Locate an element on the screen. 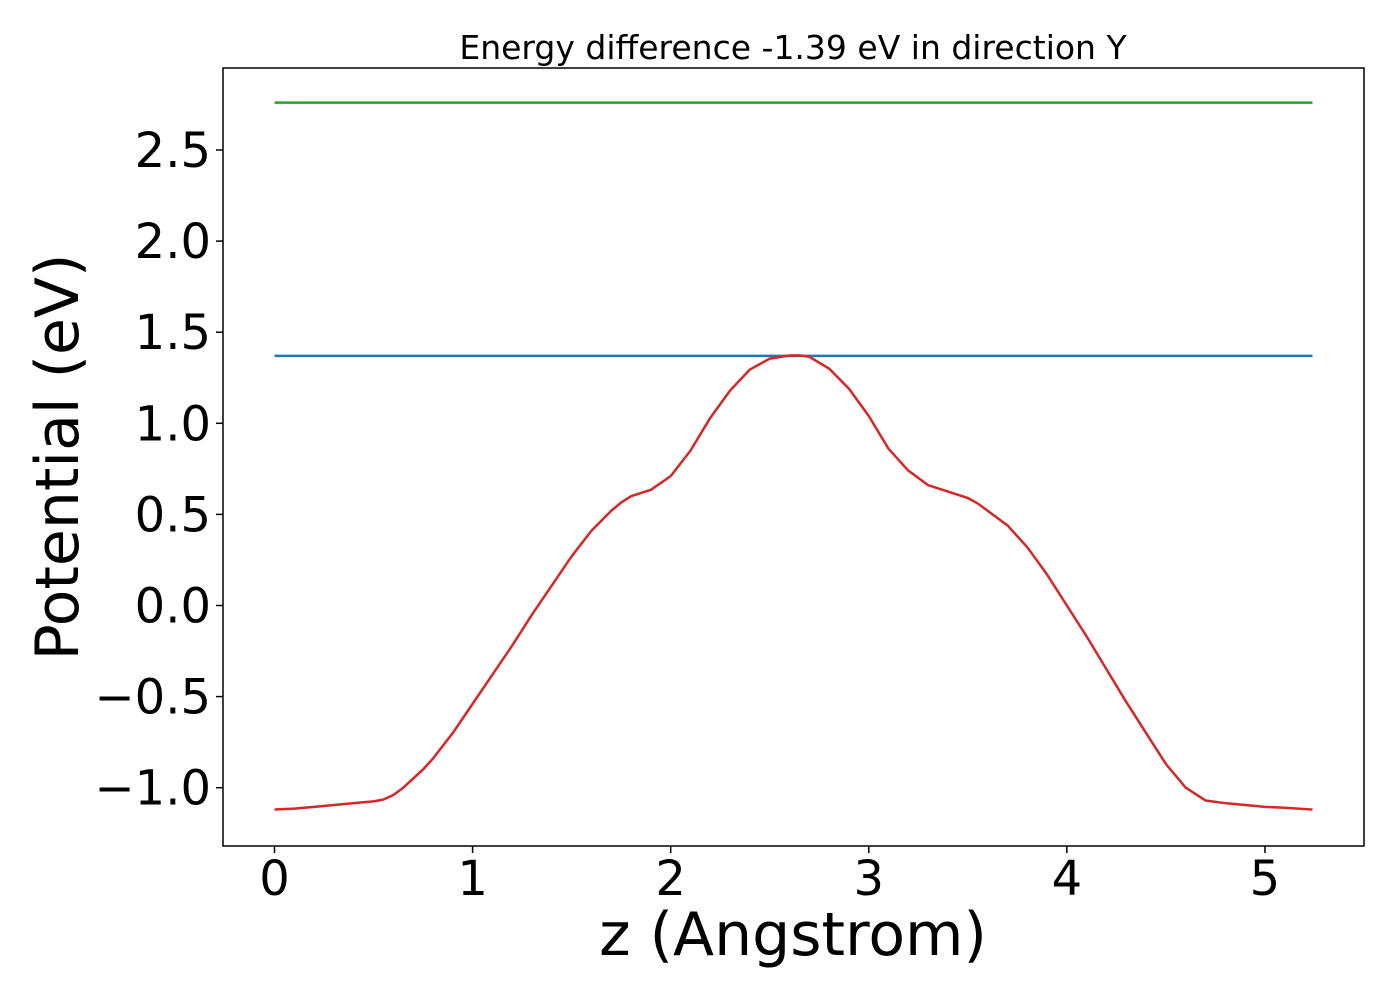 This screenshot has width=1400, height=1000. x-tick-label: 1 is located at coordinates (472, 879).